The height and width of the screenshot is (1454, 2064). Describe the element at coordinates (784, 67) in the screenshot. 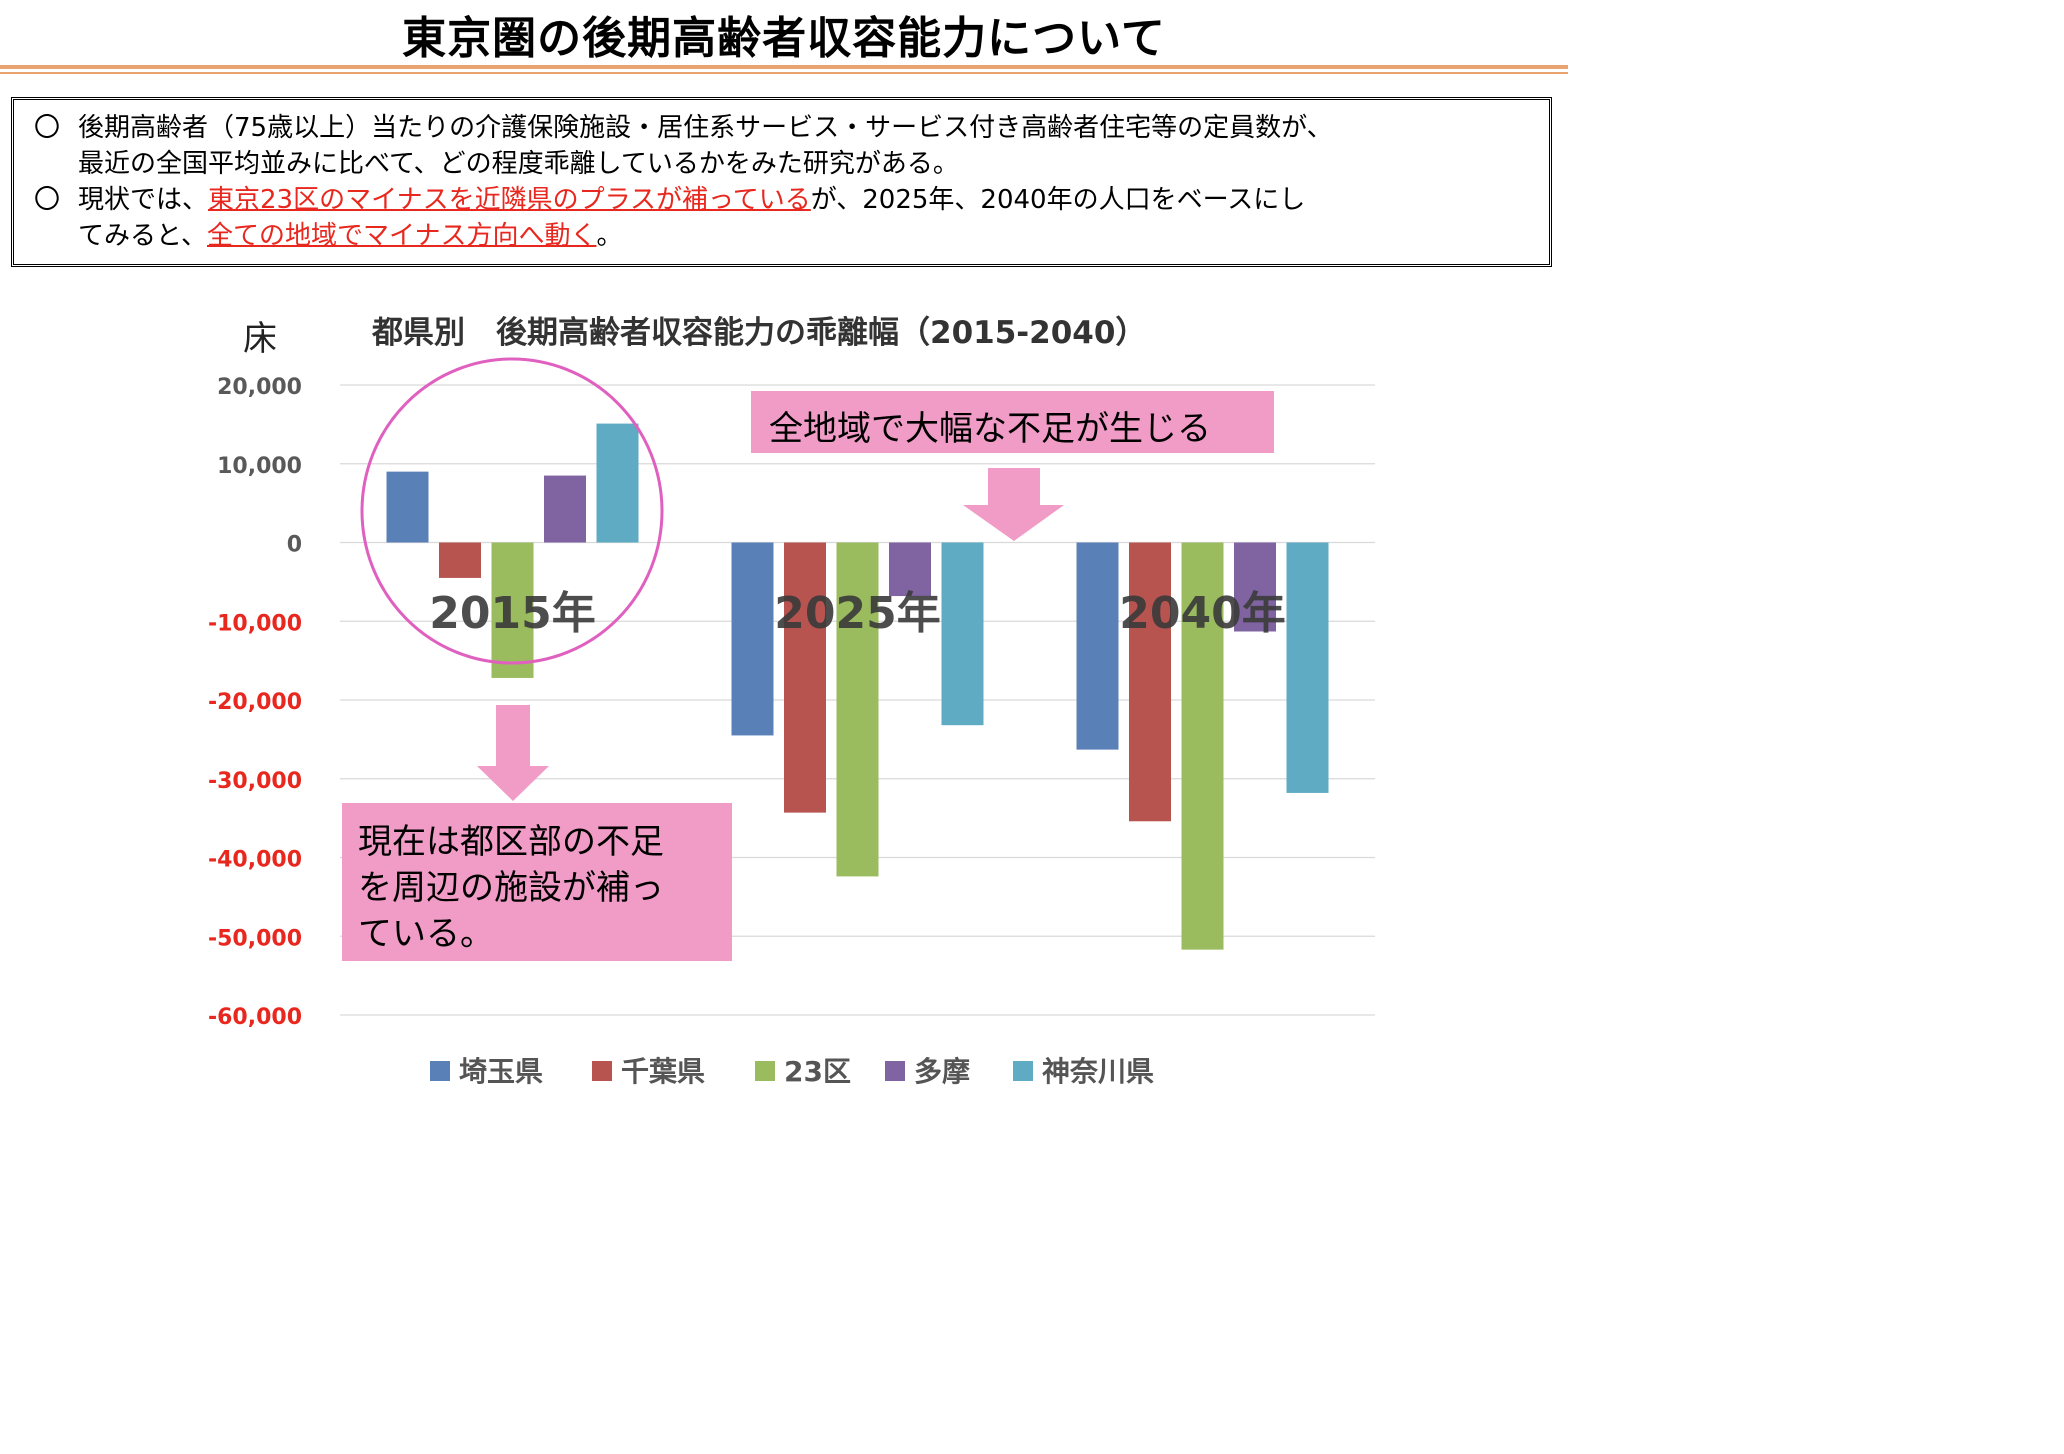

I see `title-rule-thick` at that location.